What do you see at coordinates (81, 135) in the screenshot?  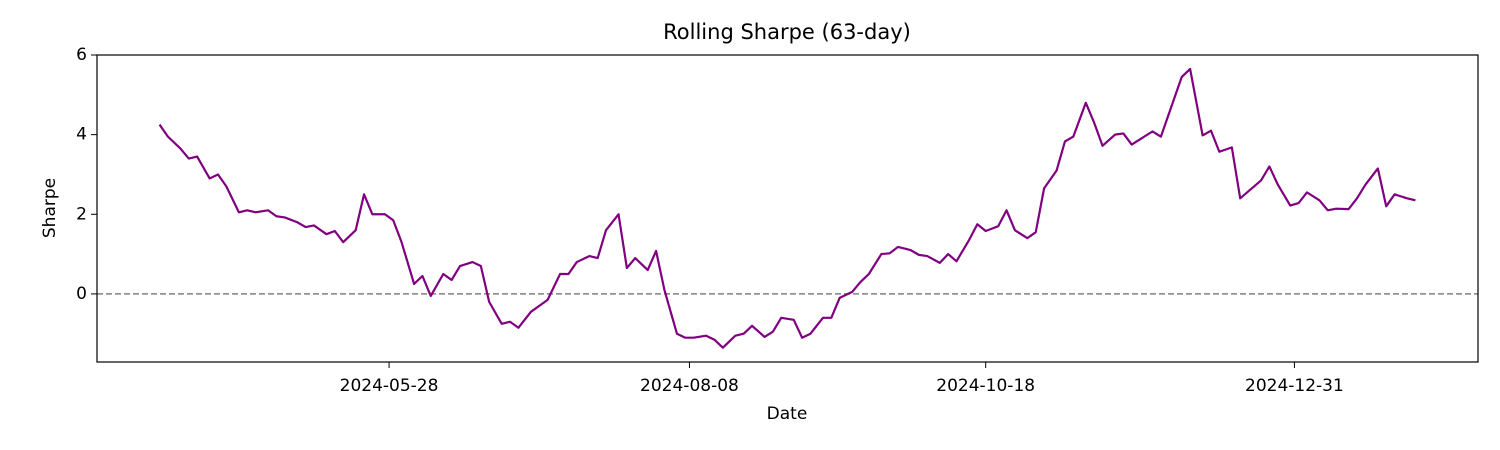 I see `y-tick-label: 4` at bounding box center [81, 135].